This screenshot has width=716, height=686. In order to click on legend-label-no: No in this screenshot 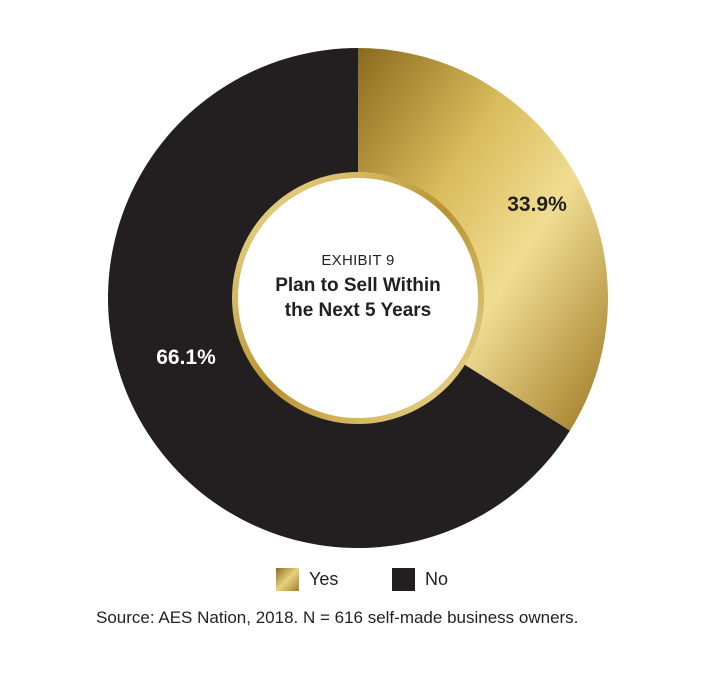, I will do `click(437, 578)`.